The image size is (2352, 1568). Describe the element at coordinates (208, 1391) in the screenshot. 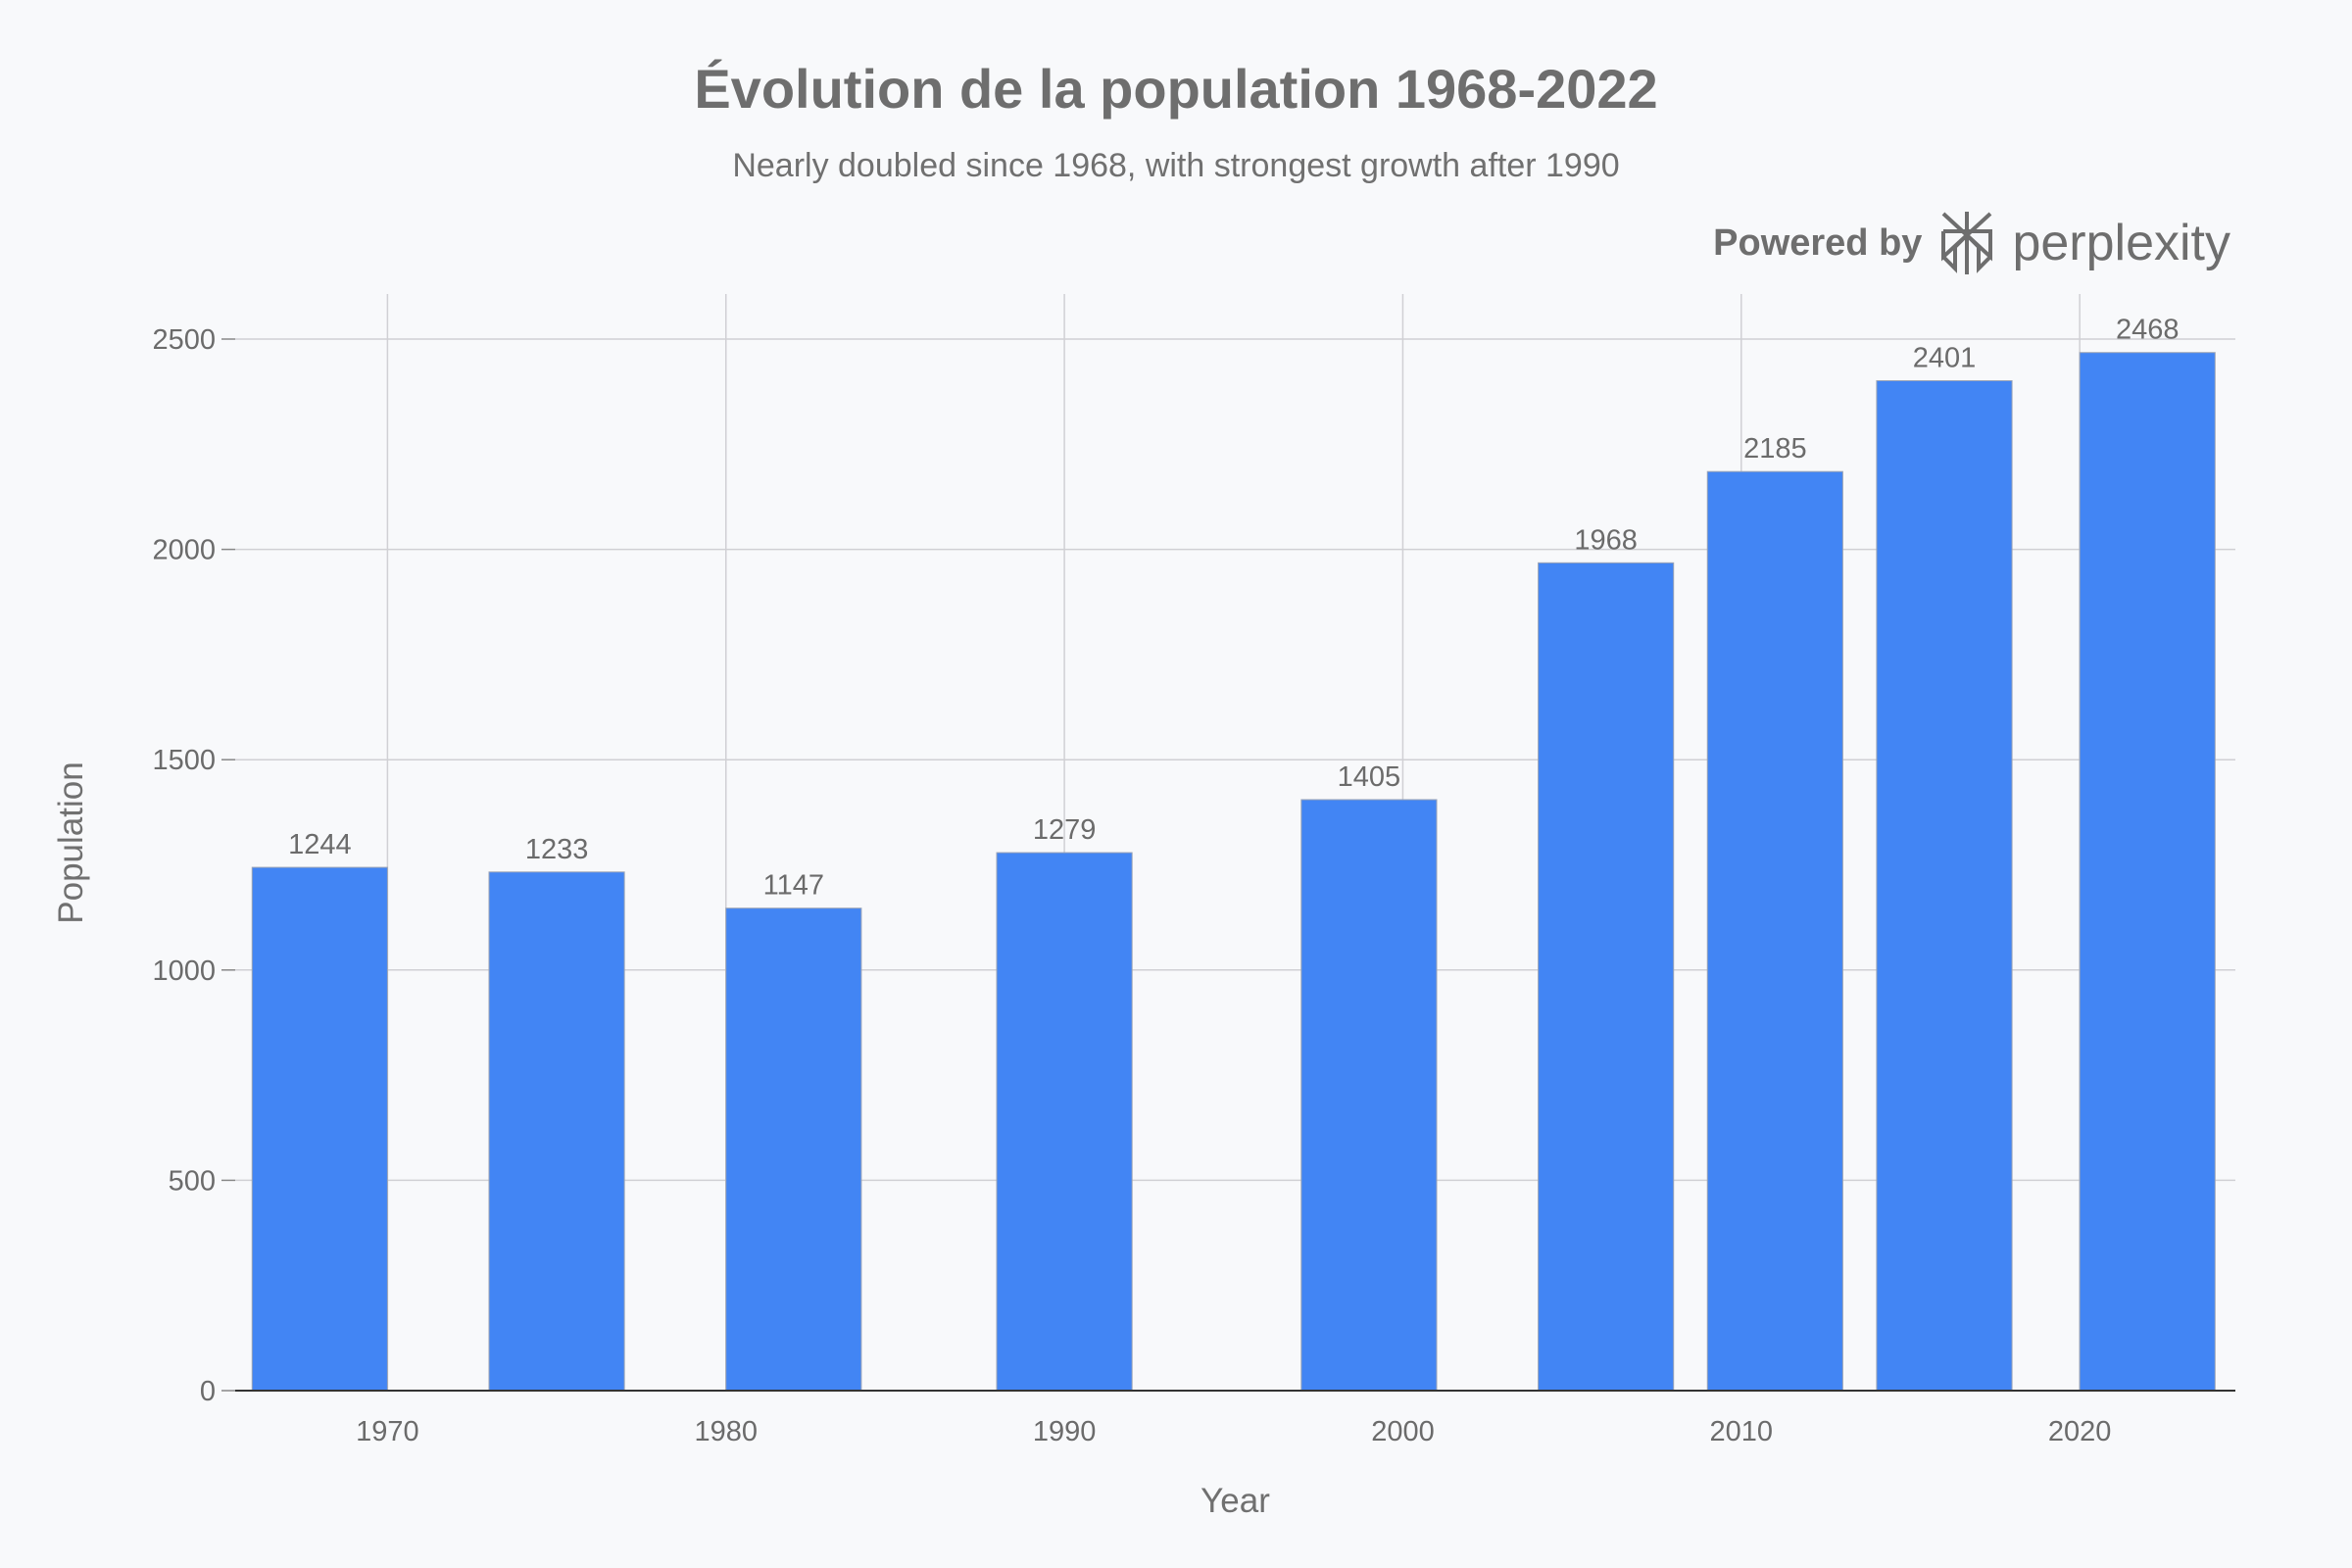

I see `y-tick-label: 0` at that location.